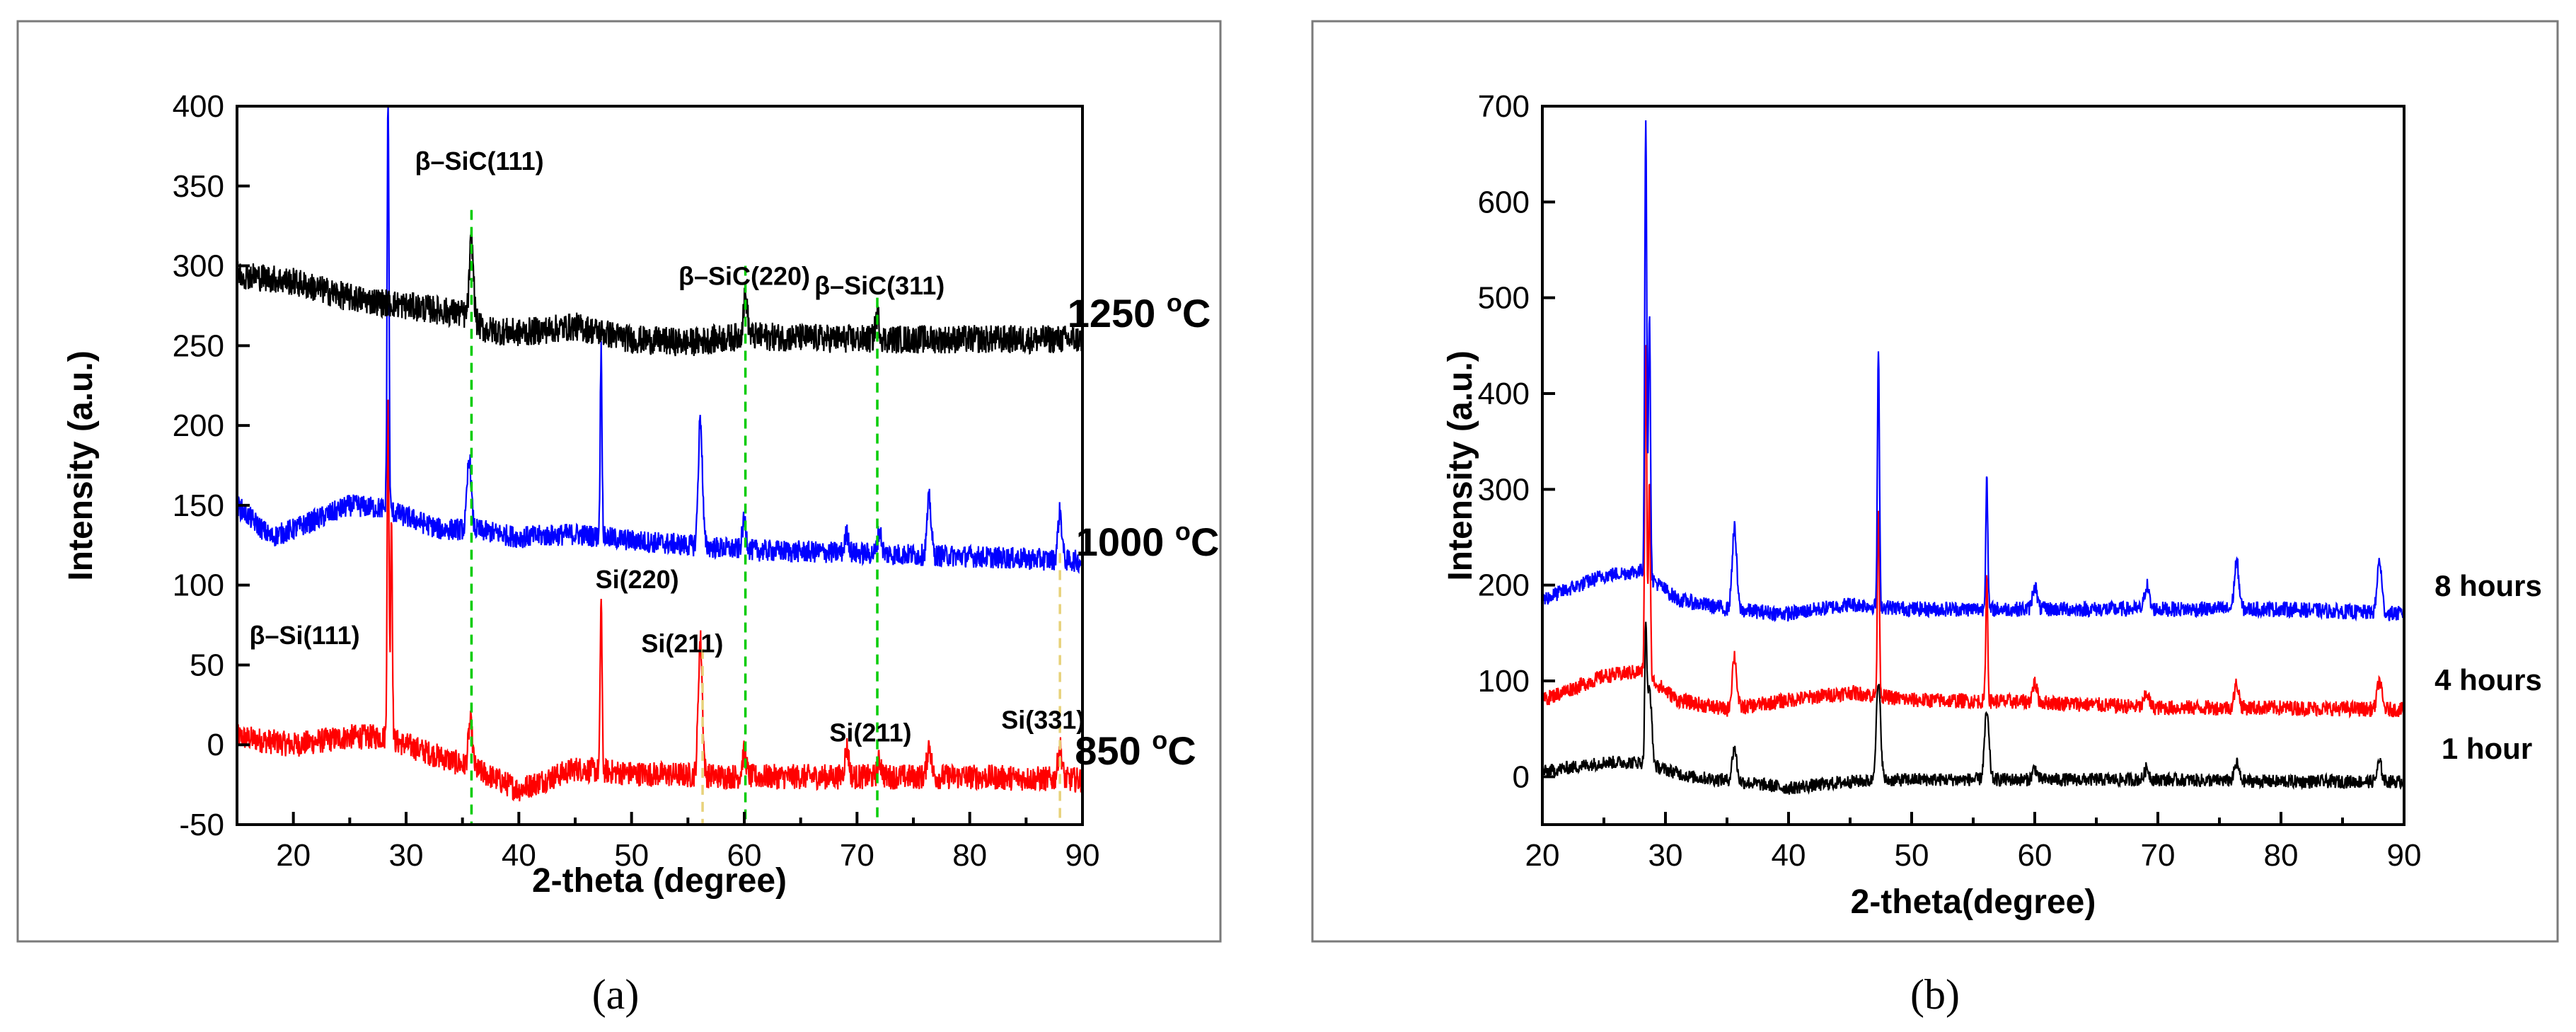  I want to click on panel-b-xlabel: 2-theta(degree), so click(1973, 902).